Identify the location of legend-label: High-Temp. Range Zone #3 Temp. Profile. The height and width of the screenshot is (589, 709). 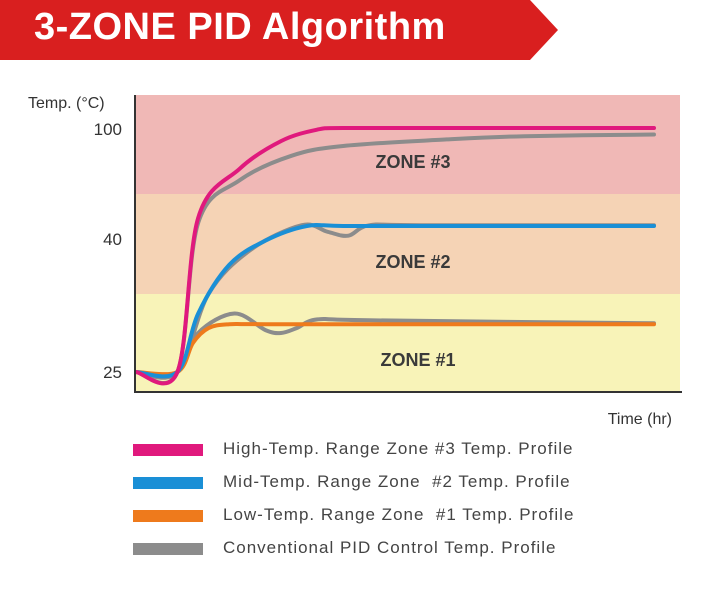
(398, 448).